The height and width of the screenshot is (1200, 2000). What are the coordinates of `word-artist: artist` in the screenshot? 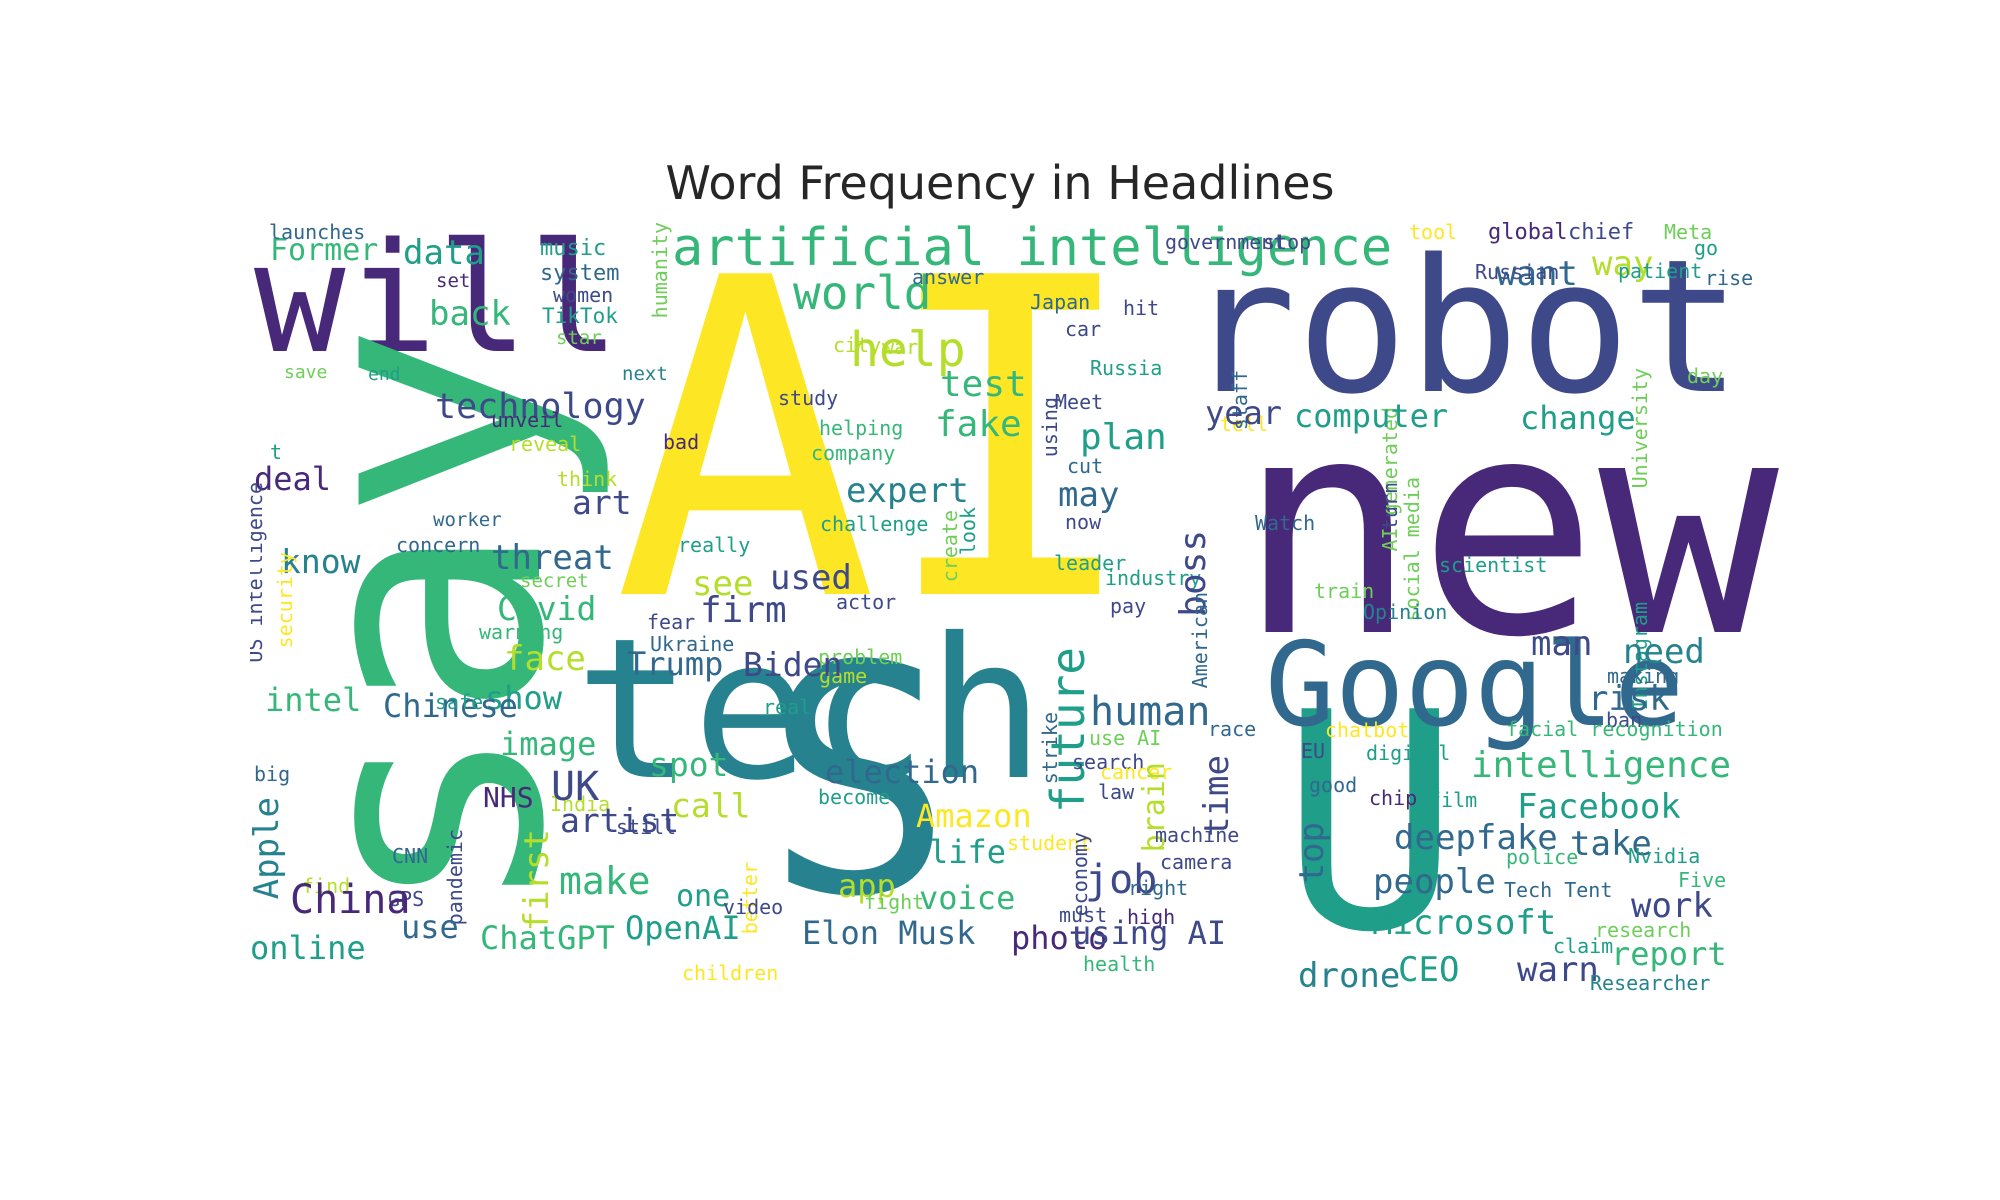 It's located at (620, 820).